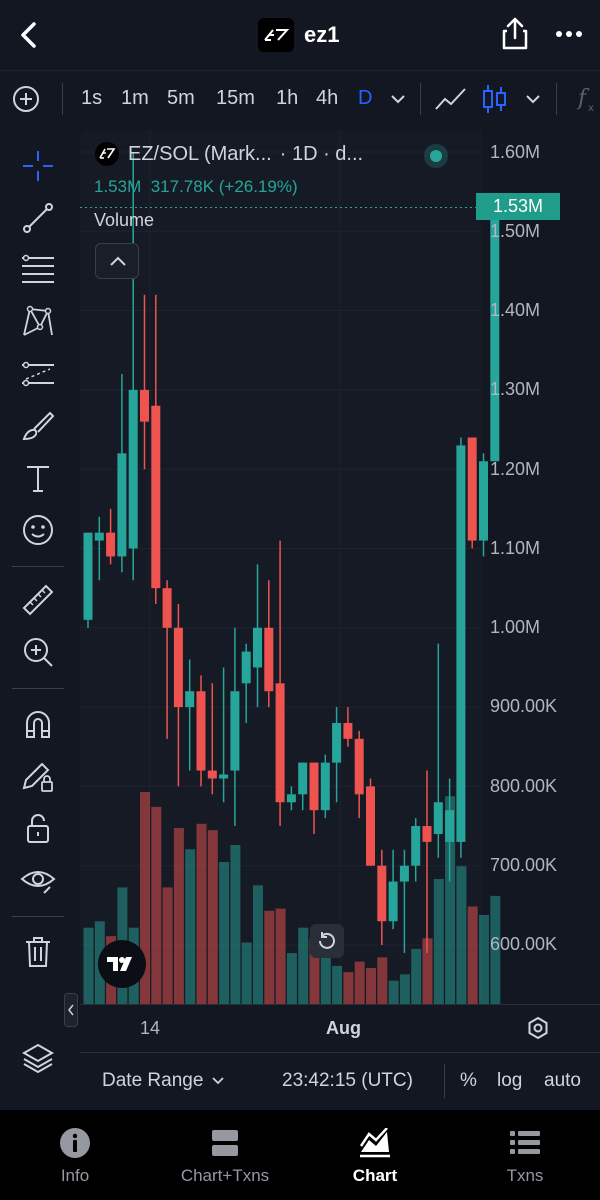 Image resolution: width=600 pixels, height=1200 pixels. I want to click on chart-icon, so click(374, 1143).